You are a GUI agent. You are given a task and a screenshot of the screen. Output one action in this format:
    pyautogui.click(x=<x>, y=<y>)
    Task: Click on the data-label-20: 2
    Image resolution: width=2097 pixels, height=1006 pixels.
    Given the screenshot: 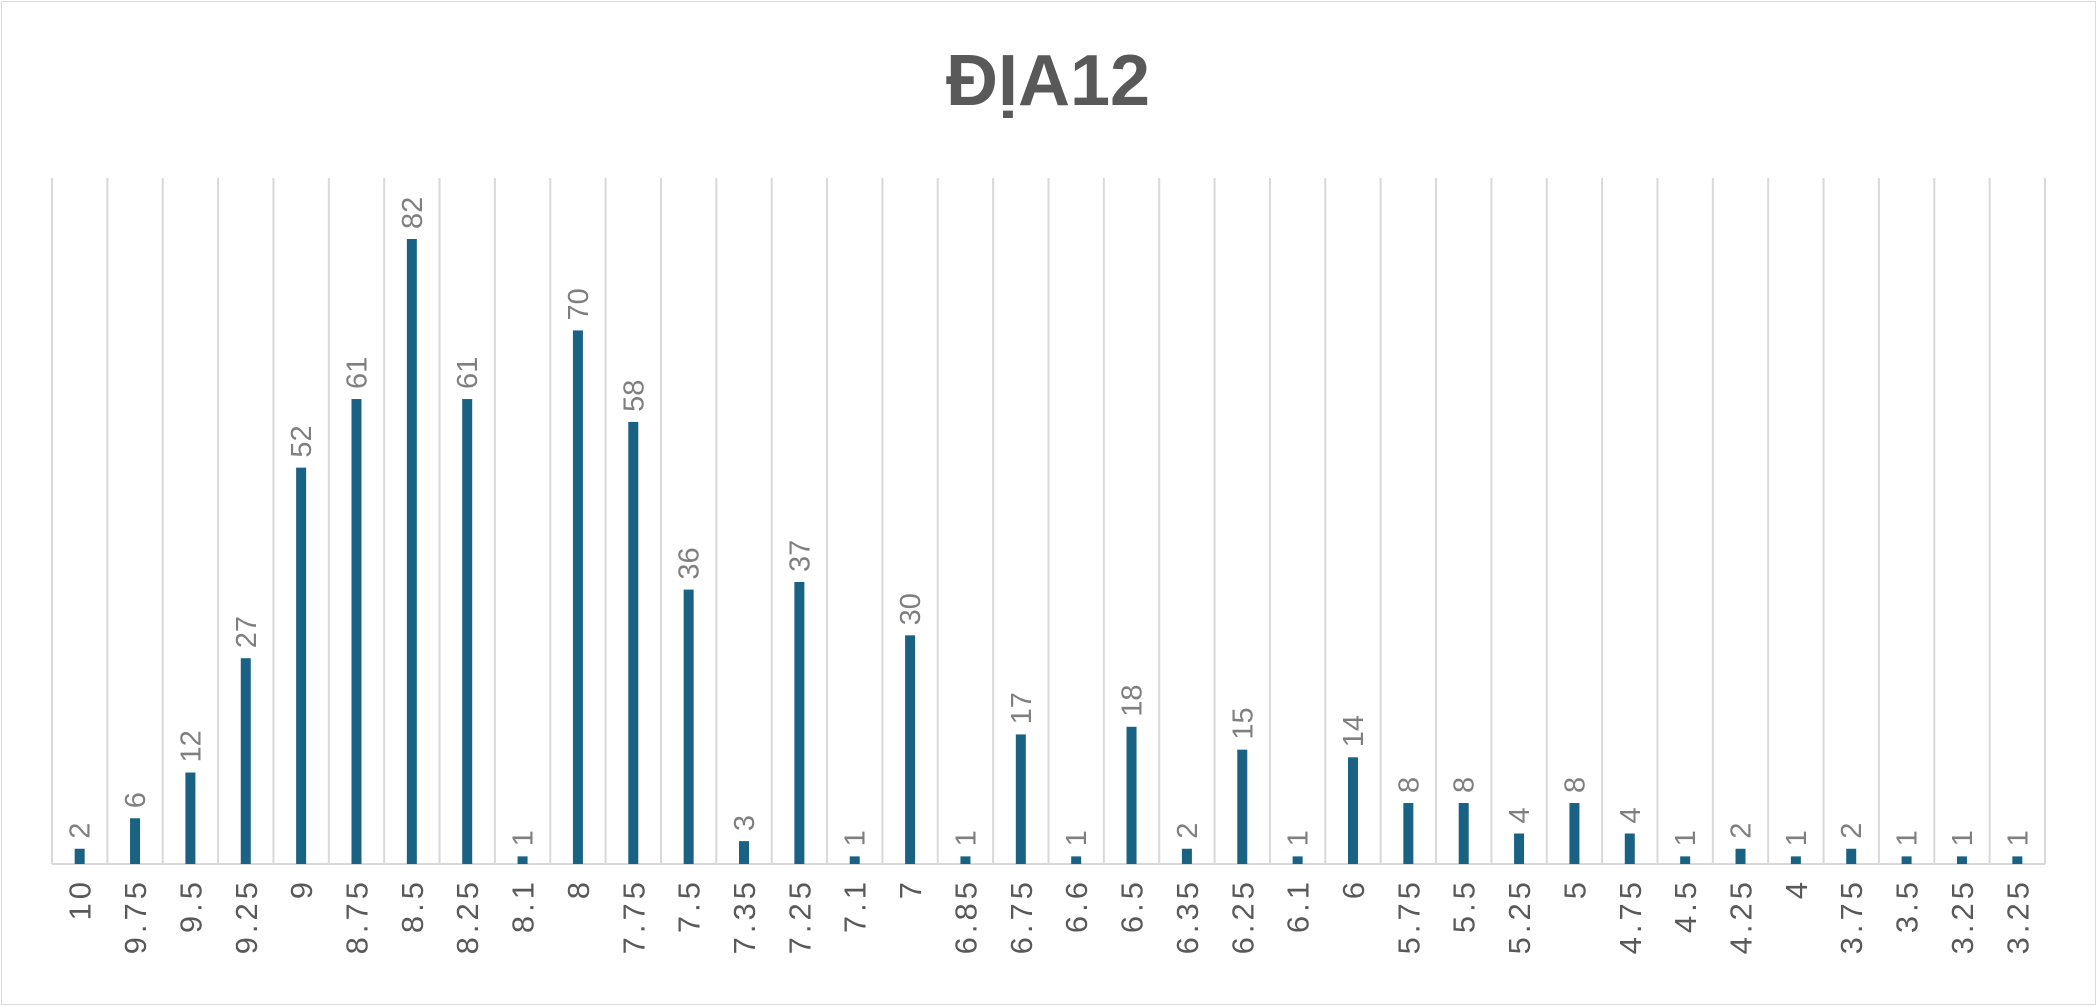 What is the action you would take?
    pyautogui.click(x=1188, y=831)
    